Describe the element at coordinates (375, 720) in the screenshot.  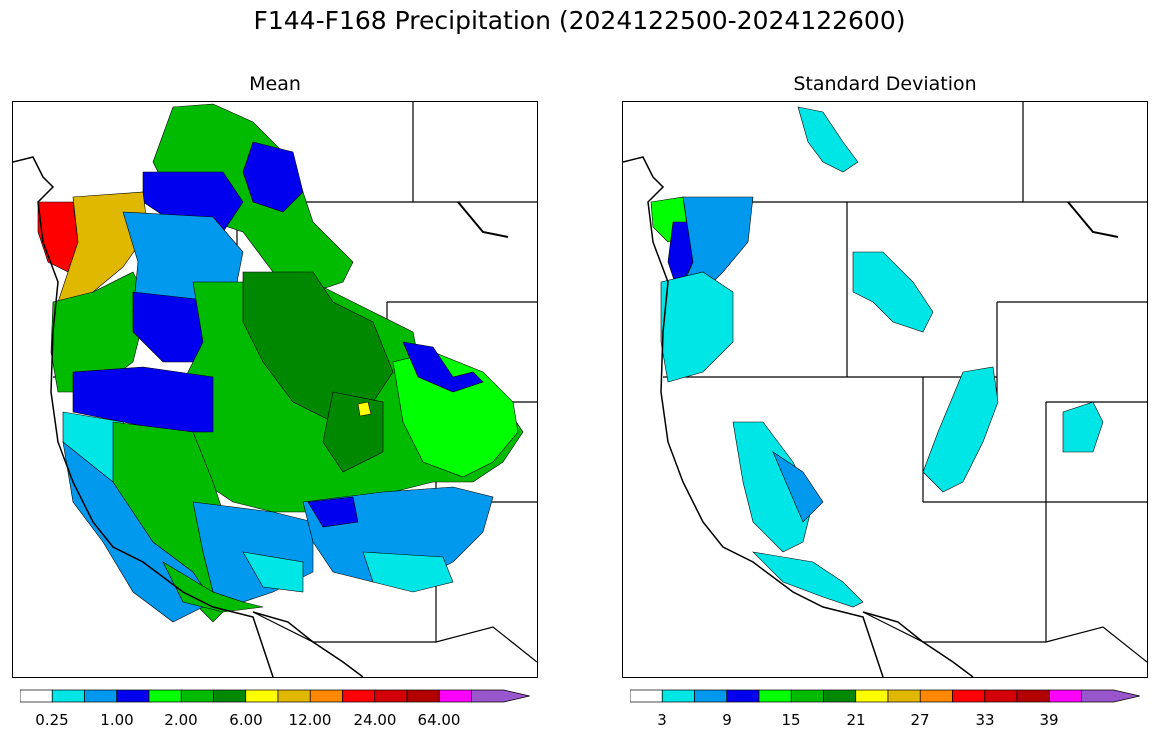
I see `mean-tick-label: 24.00` at that location.